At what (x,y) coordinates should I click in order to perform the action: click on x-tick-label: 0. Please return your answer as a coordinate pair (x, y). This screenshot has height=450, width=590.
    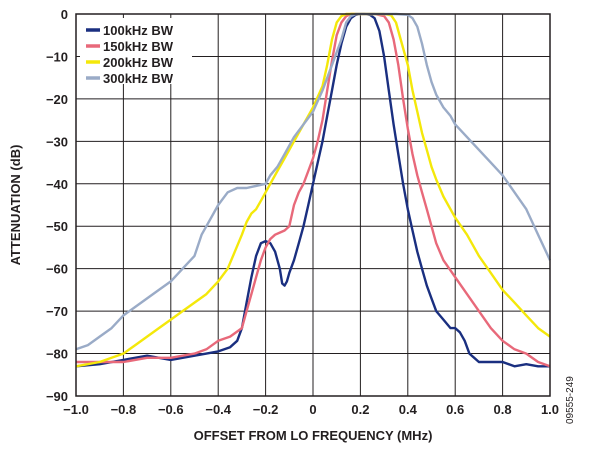
    Looking at the image, I should click on (312, 409).